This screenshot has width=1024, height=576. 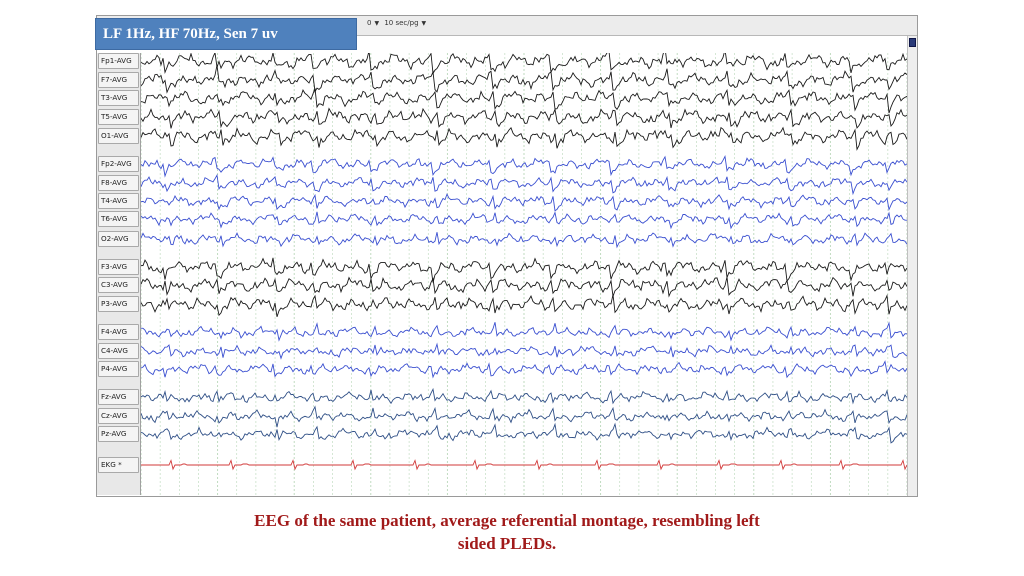 I want to click on trace-f3-avg, so click(x=524, y=270).